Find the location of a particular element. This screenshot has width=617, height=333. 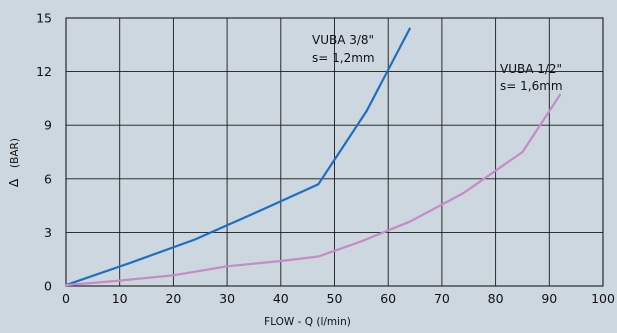

x-tick-label: 90 is located at coordinates (549, 298).